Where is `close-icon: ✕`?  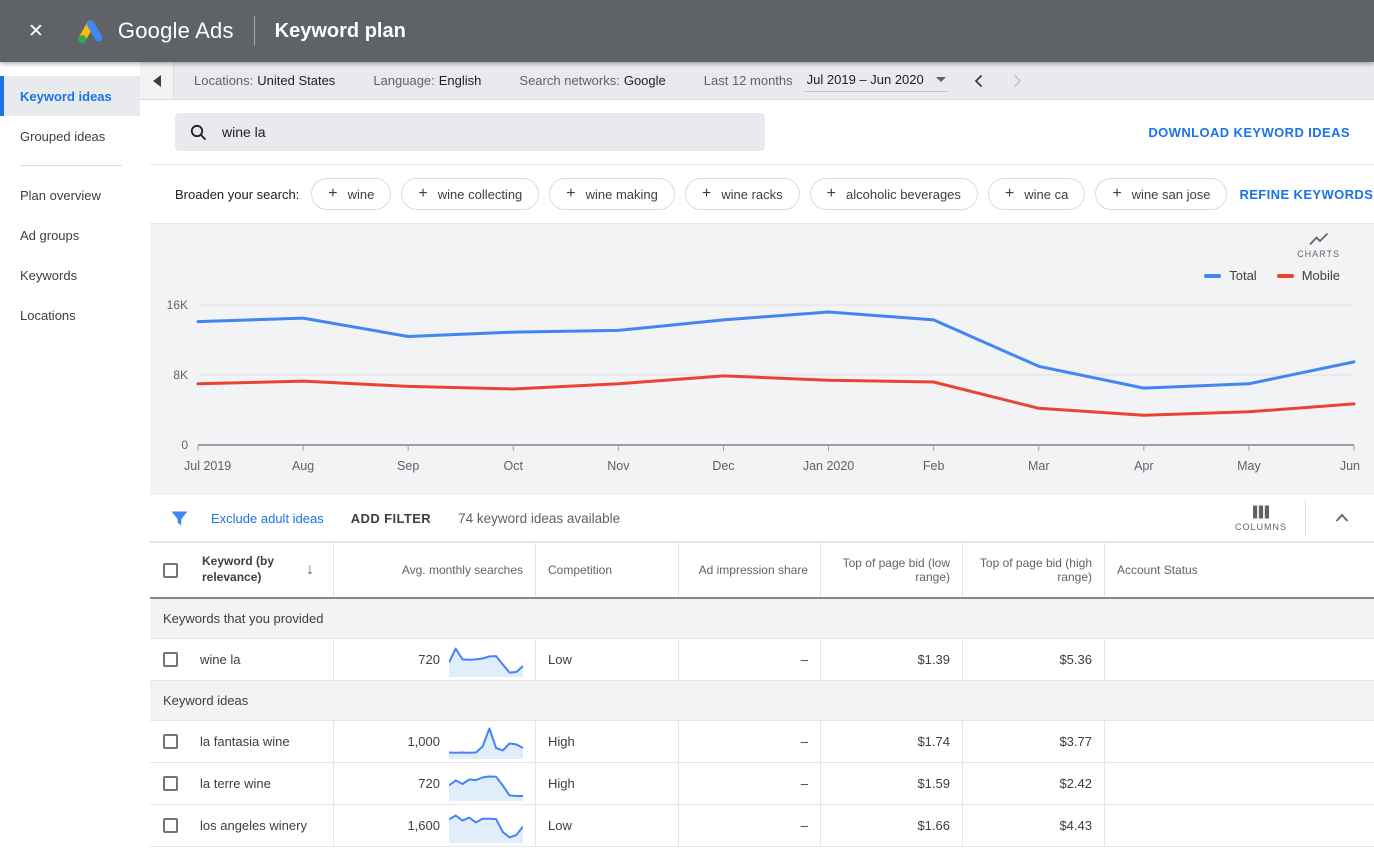
close-icon: ✕ is located at coordinates (36, 31).